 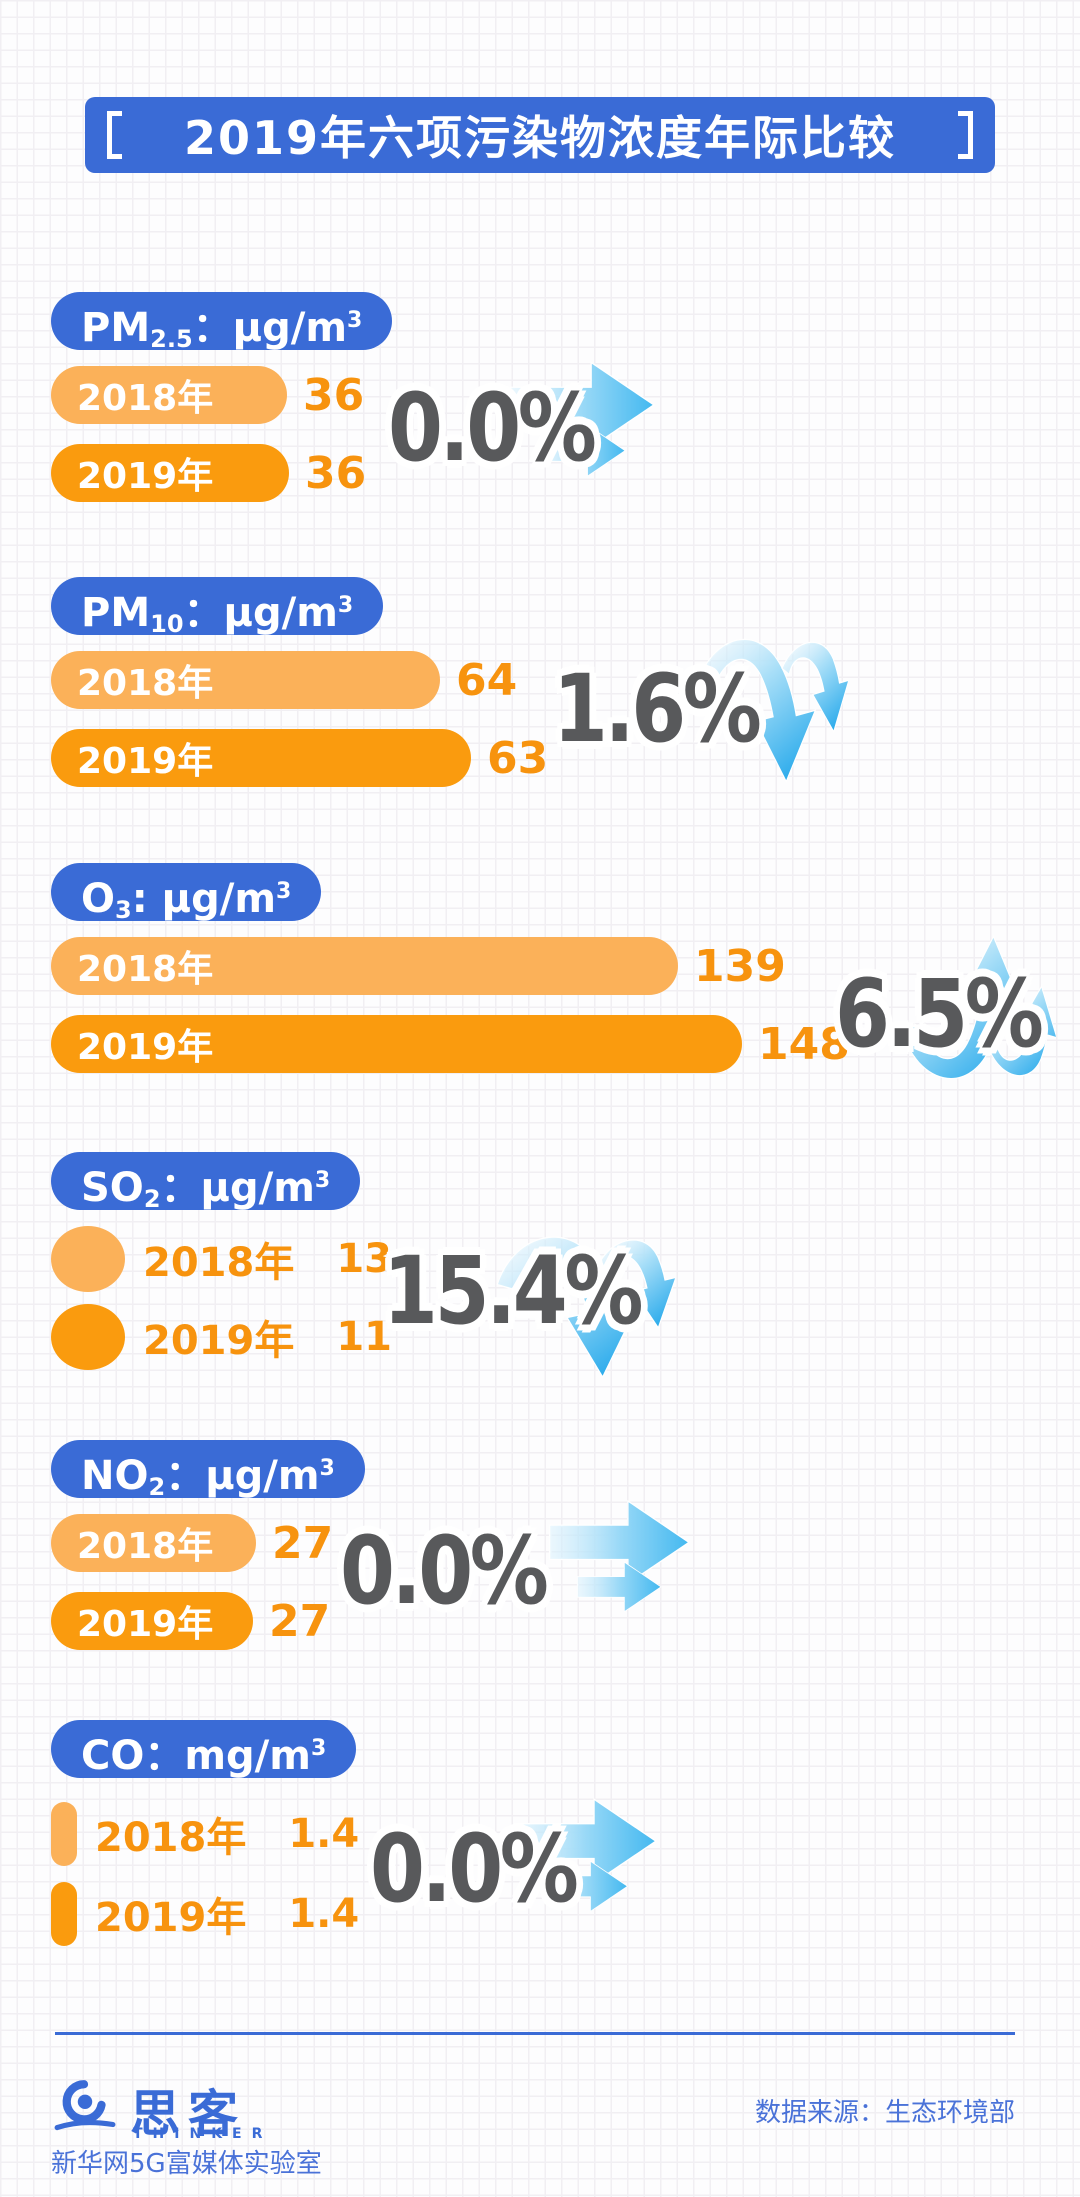 I want to click on brand-name-en: THINKER, so click(x=203, y=2134).